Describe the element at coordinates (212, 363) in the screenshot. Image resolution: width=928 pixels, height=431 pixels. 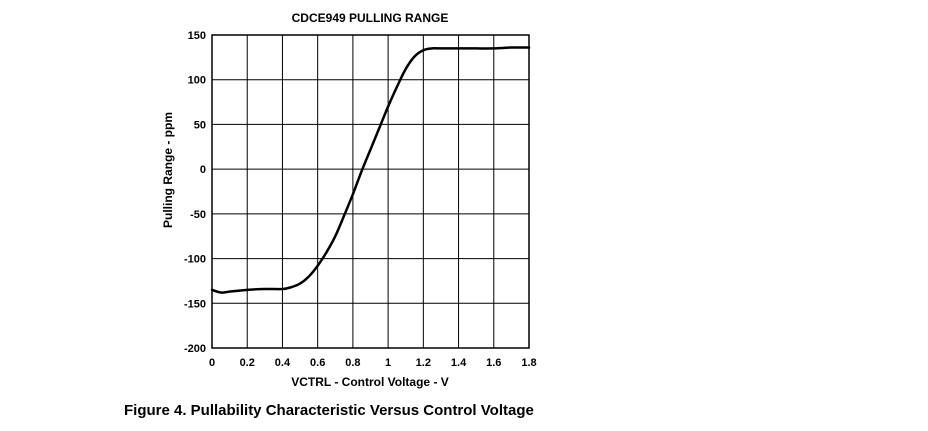
I see `x-tick-label: 0` at that location.